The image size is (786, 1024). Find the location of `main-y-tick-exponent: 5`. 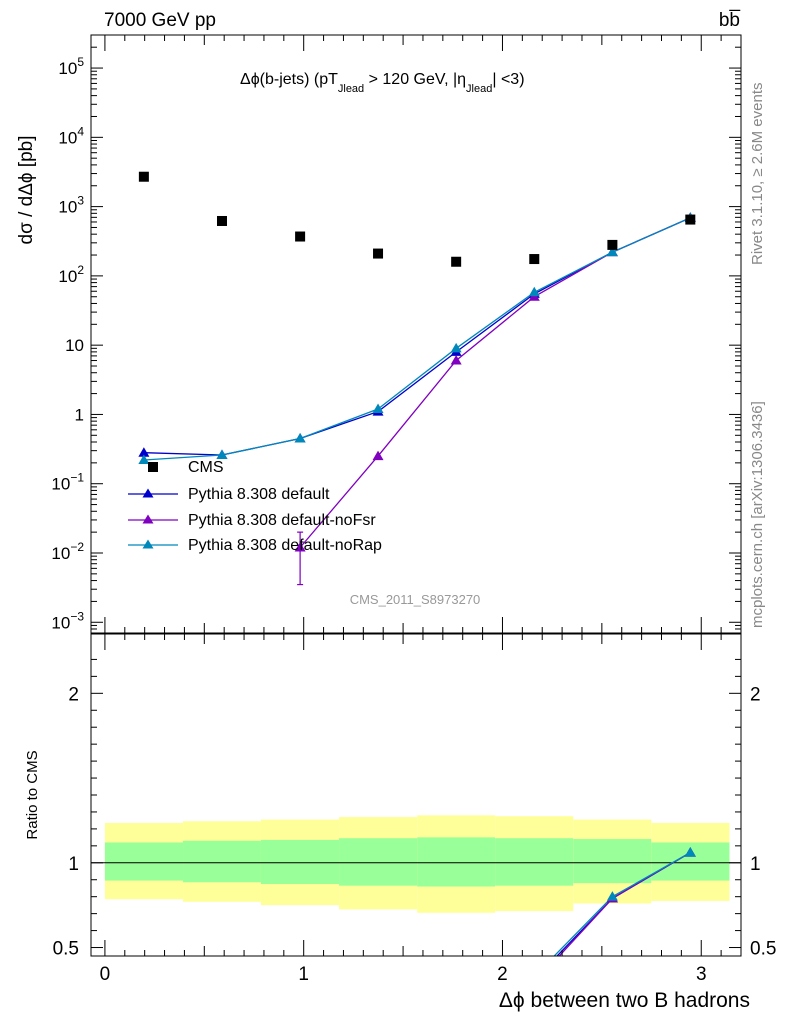

main-y-tick-exponent: 5 is located at coordinates (80, 62).